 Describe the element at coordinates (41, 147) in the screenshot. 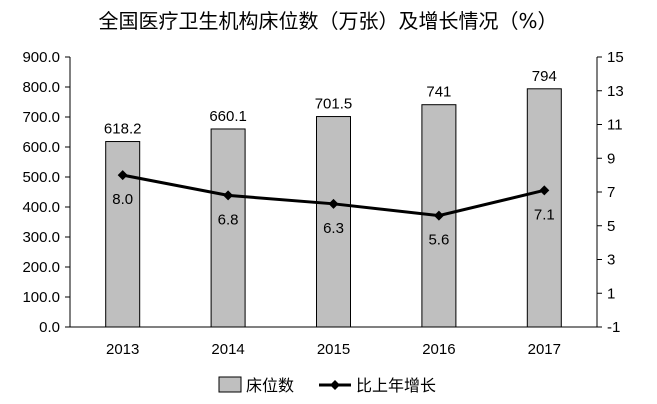

I see `left-tick-label: 600.0` at that location.